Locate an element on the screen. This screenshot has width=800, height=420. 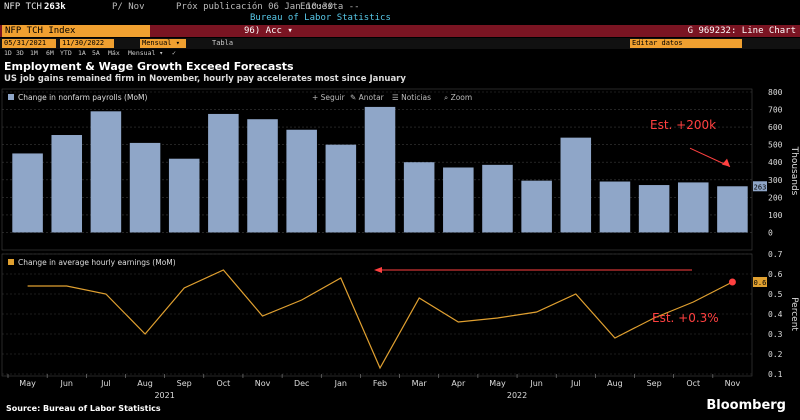
payroll-tick-label: 700 is located at coordinates (775, 110).